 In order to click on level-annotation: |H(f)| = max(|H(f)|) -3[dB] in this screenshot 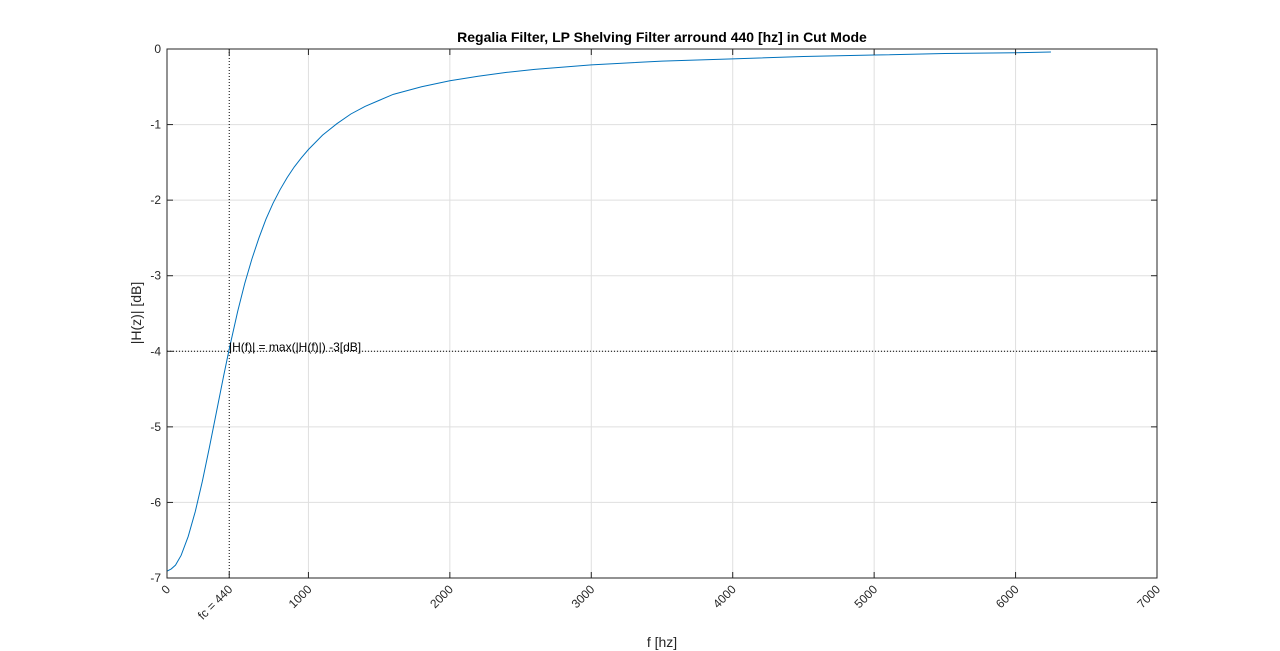, I will do `click(295, 347)`.